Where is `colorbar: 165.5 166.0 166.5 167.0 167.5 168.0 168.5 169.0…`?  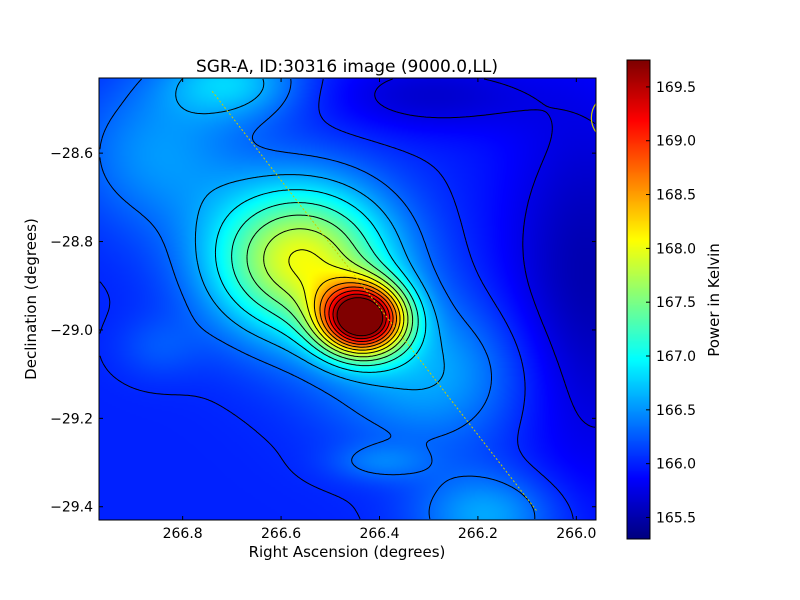 colorbar: 165.5 166.0 166.5 167.0 167.5 168.0 168.5 169.0… is located at coordinates (674, 299).